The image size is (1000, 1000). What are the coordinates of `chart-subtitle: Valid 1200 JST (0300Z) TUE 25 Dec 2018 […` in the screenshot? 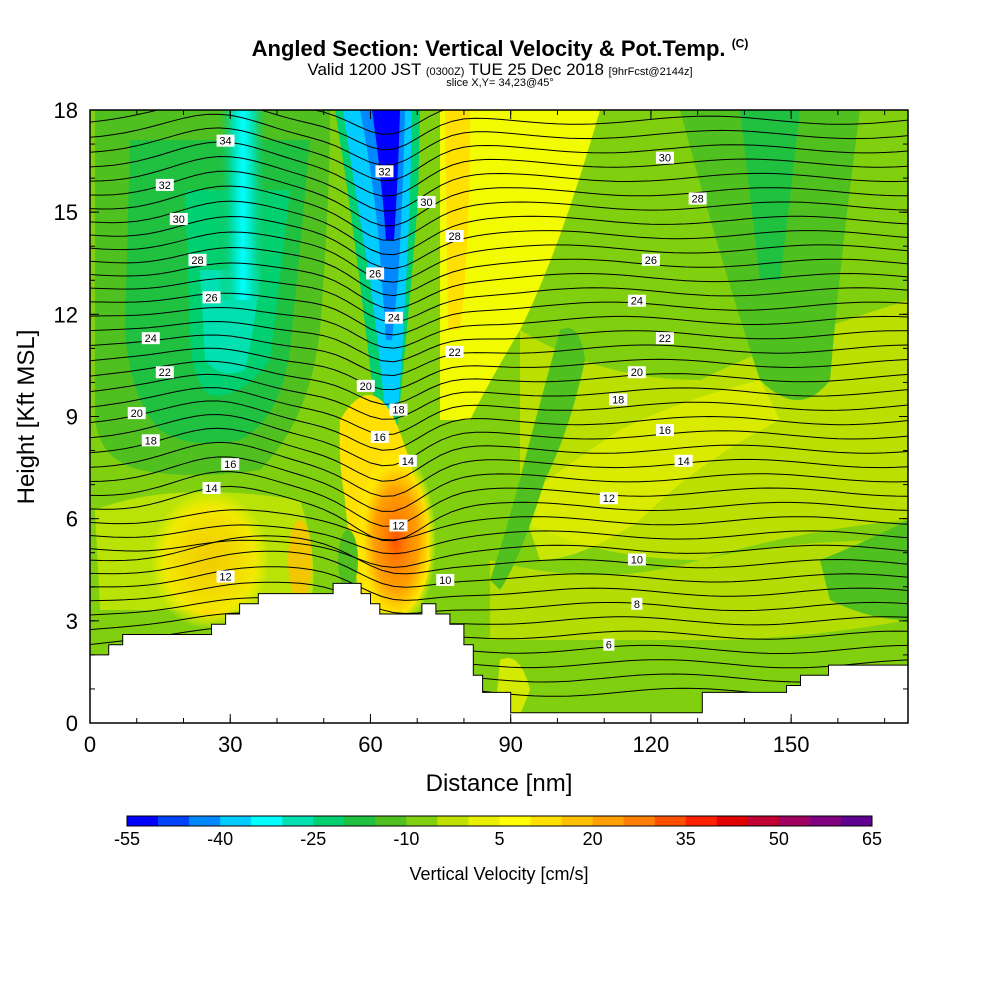 It's located at (500, 70).